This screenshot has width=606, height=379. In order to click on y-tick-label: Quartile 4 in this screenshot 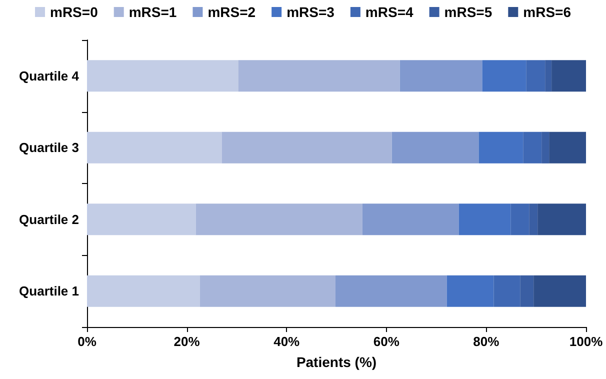, I will do `click(49, 76)`.